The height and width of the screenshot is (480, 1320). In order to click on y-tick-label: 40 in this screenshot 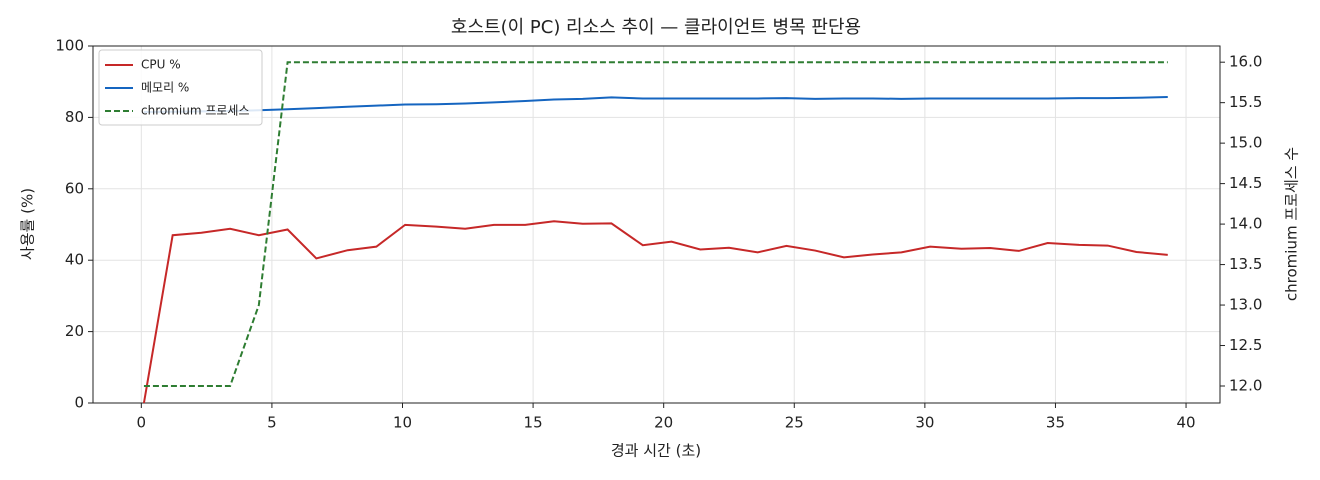, I will do `click(74, 260)`.